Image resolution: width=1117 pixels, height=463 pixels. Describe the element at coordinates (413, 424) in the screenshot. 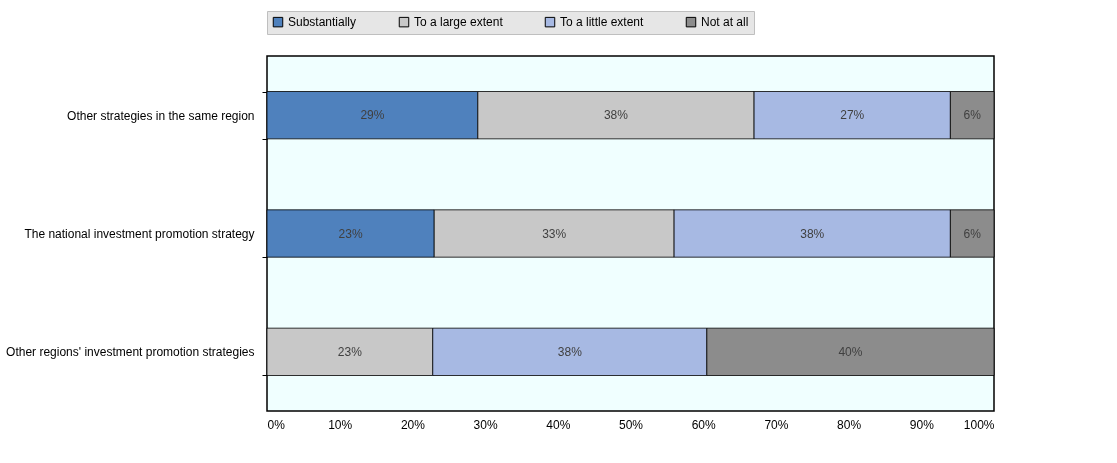

I see `x-tick-label: 20%` at that location.